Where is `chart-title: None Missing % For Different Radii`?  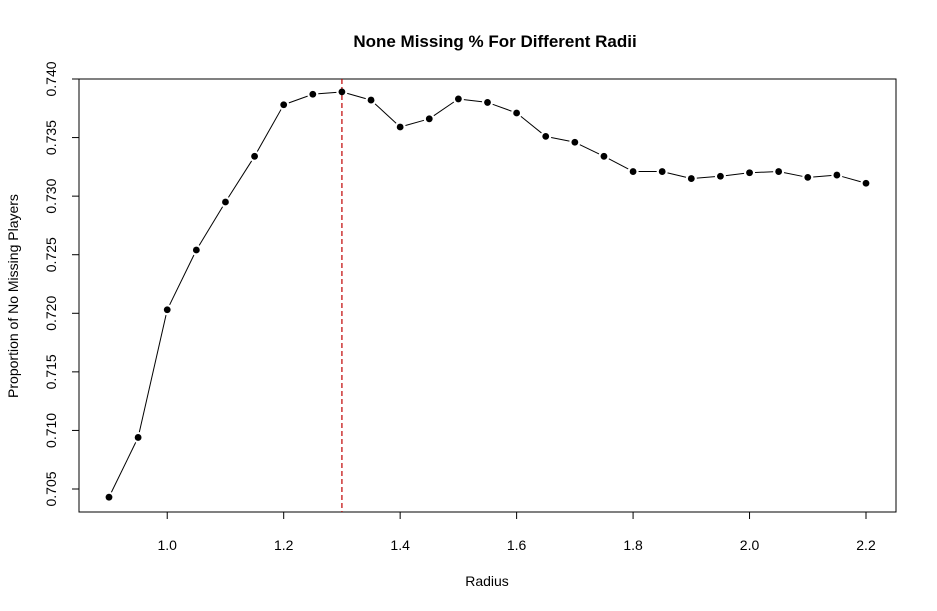
chart-title: None Missing % For Different Radii is located at coordinates (494, 41).